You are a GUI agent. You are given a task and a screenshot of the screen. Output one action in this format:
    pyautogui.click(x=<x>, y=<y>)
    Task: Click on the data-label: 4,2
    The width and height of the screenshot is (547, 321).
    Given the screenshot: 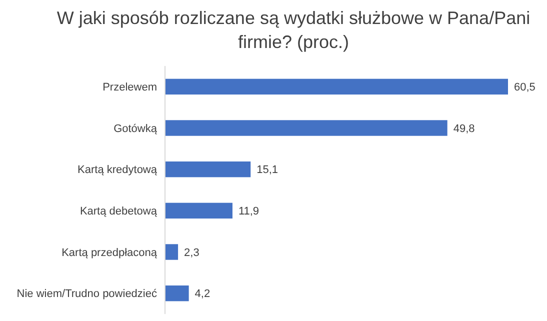 What is the action you would take?
    pyautogui.click(x=202, y=294)
    